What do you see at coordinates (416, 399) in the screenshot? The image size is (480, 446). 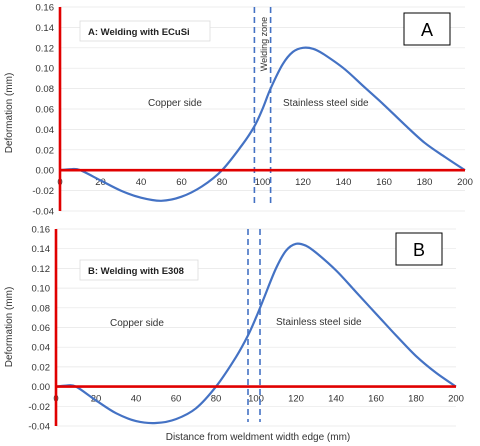 I see `panel-b-x-tick-label: 180` at bounding box center [416, 399].